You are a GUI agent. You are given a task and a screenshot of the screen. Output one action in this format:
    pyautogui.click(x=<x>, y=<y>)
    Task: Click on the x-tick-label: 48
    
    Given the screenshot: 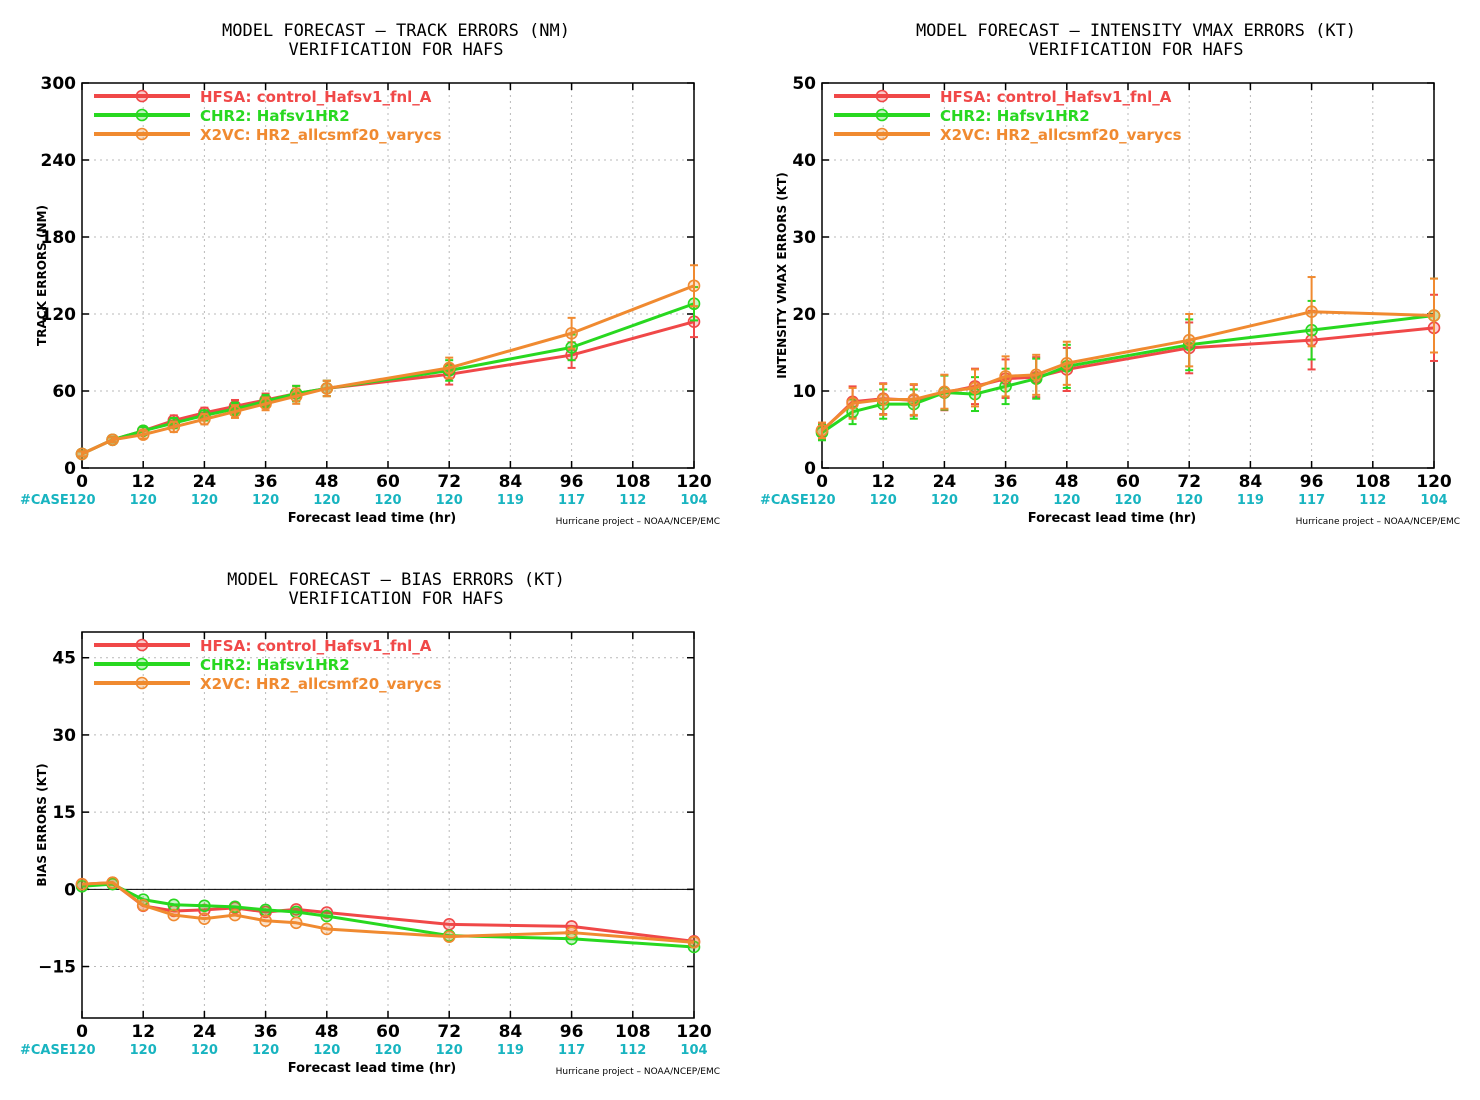 What is the action you would take?
    pyautogui.click(x=327, y=1032)
    